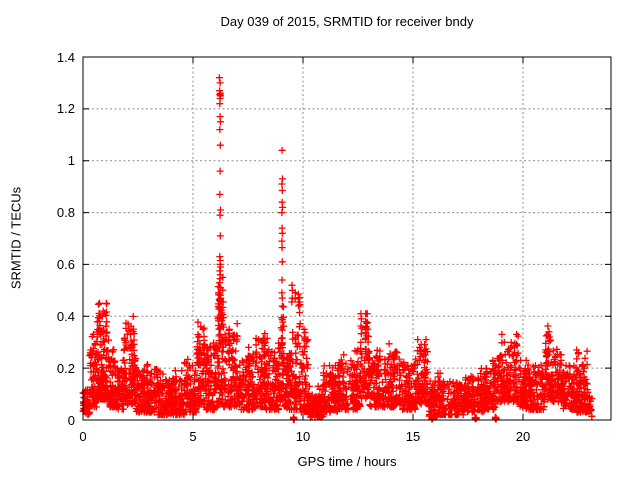 The width and height of the screenshot is (640, 480). What do you see at coordinates (65, 109) in the screenshot?
I see `y-tick-label: 1.2` at bounding box center [65, 109].